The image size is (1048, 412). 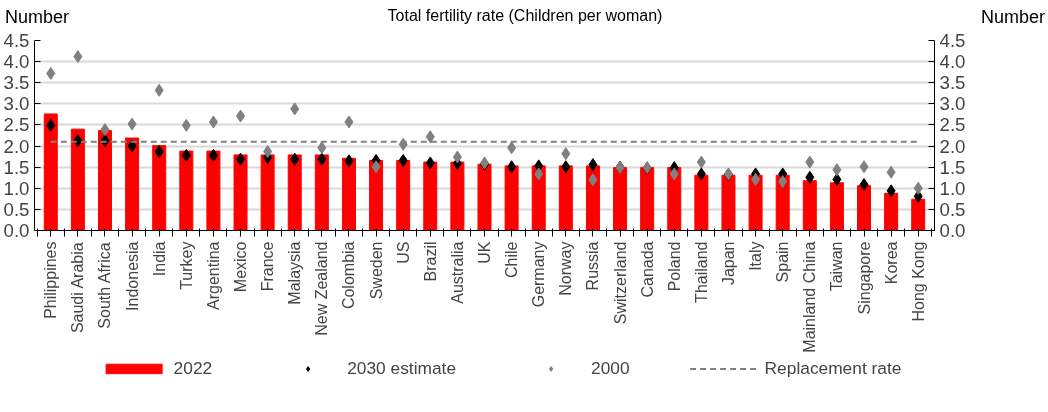 What do you see at coordinates (952, 230) in the screenshot?
I see `y2-tick-label: 0.0` at bounding box center [952, 230].